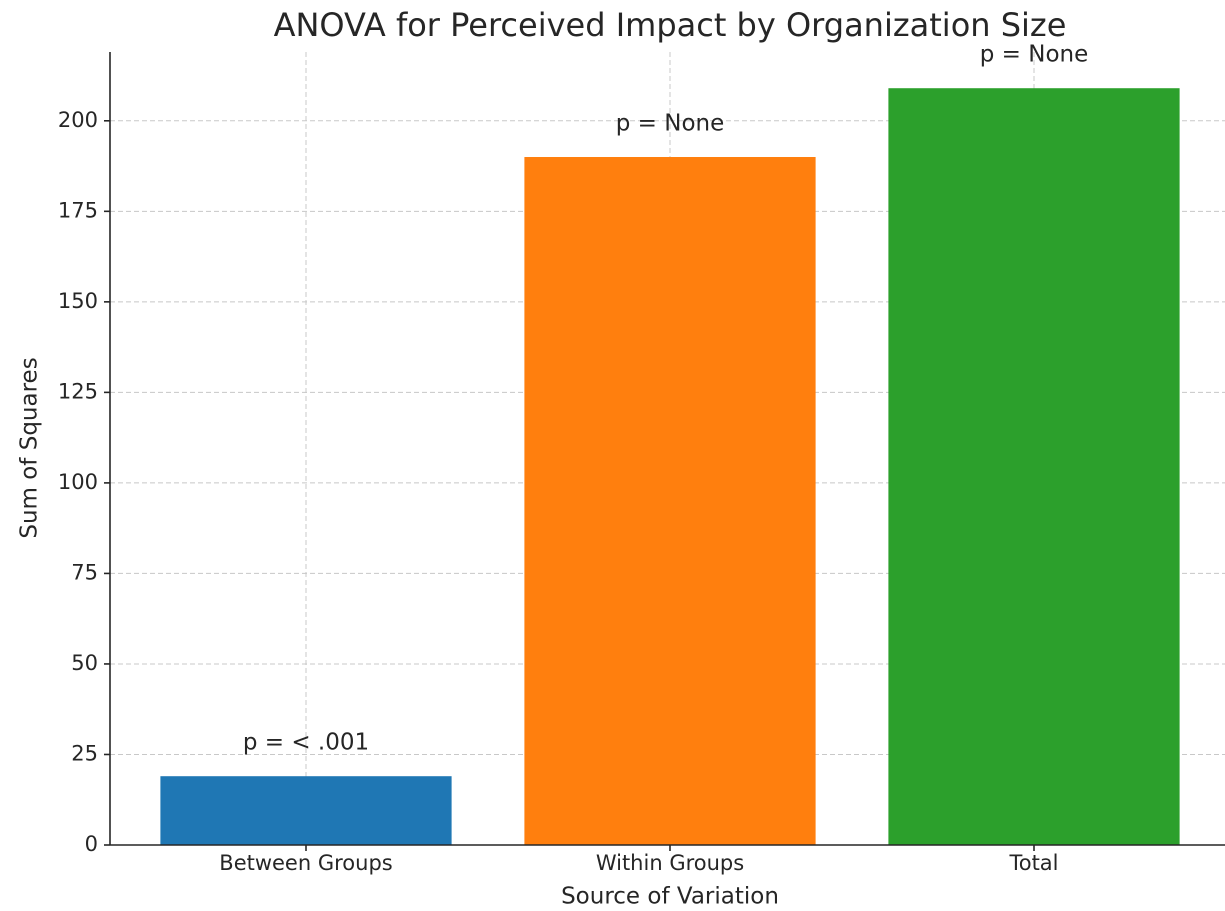 Image resolution: width=1225 pixels, height=911 pixels. I want to click on x-tick-label: Between Groups, so click(305, 863).